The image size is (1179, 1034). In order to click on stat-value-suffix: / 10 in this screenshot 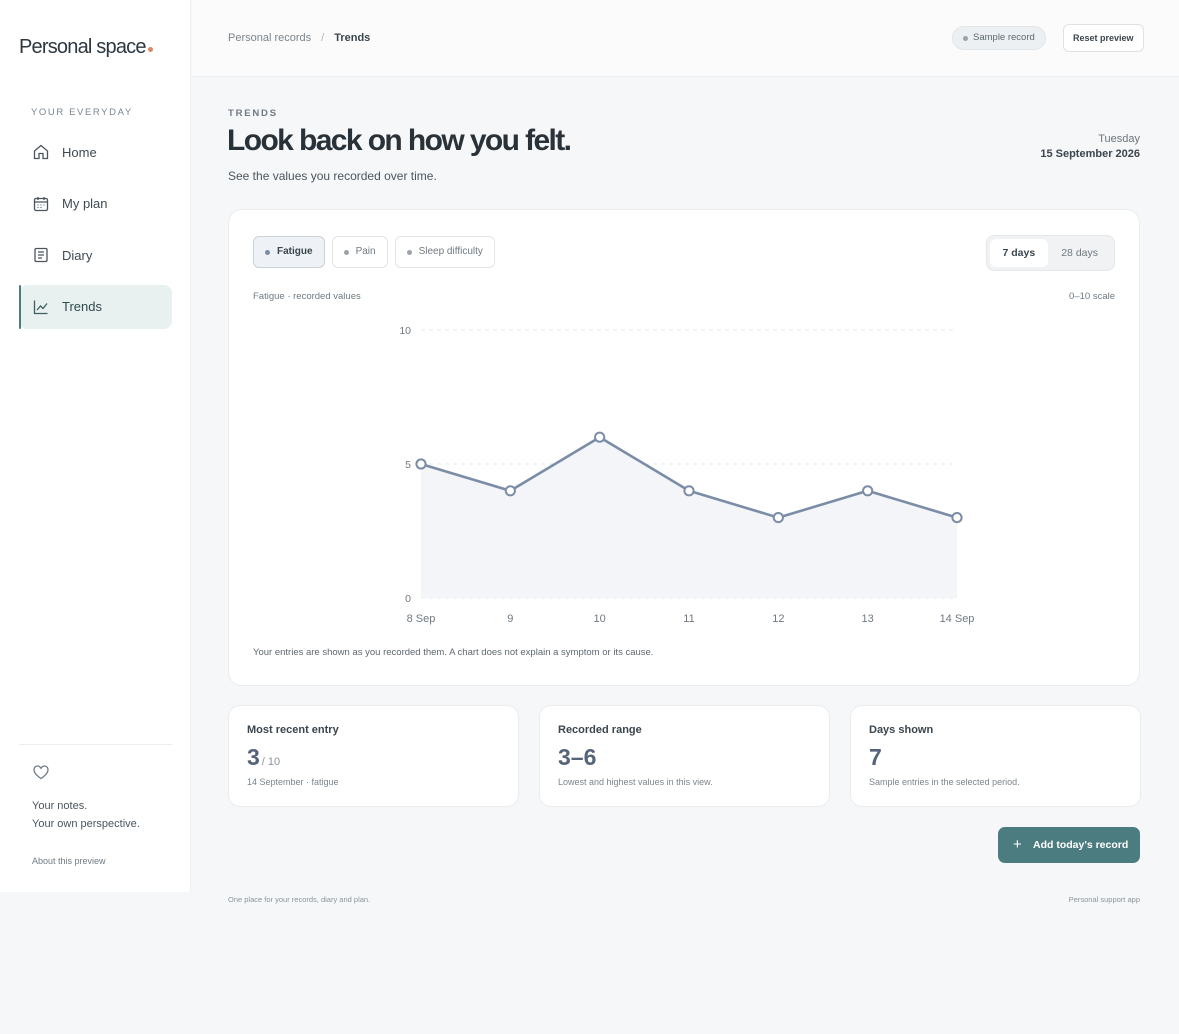, I will do `click(271, 762)`.